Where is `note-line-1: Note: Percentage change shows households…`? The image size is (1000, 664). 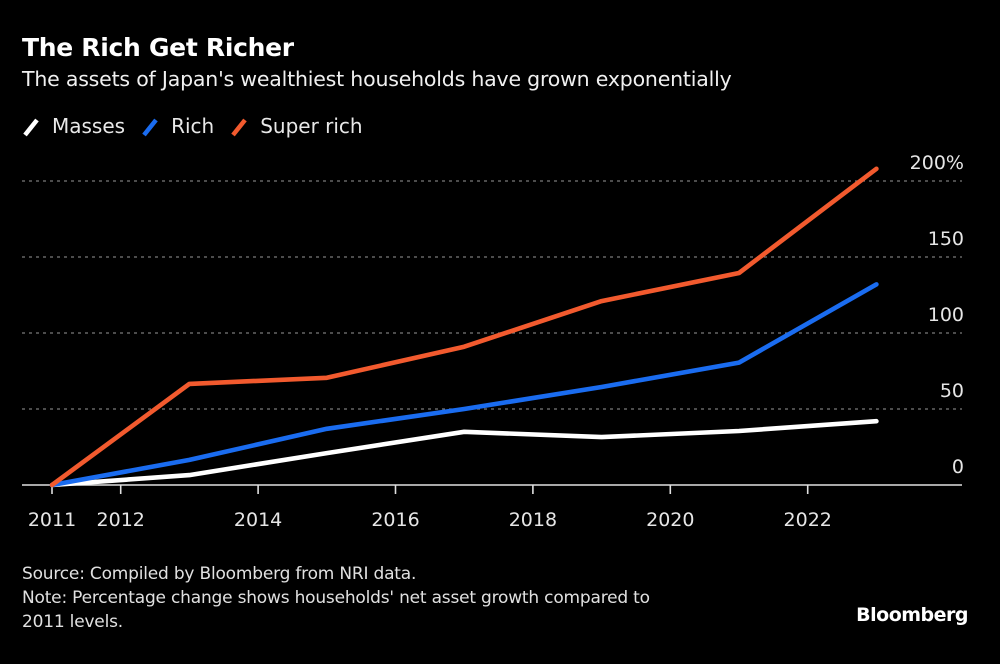
note-line-1: Note: Percentage change shows households… is located at coordinates (336, 598).